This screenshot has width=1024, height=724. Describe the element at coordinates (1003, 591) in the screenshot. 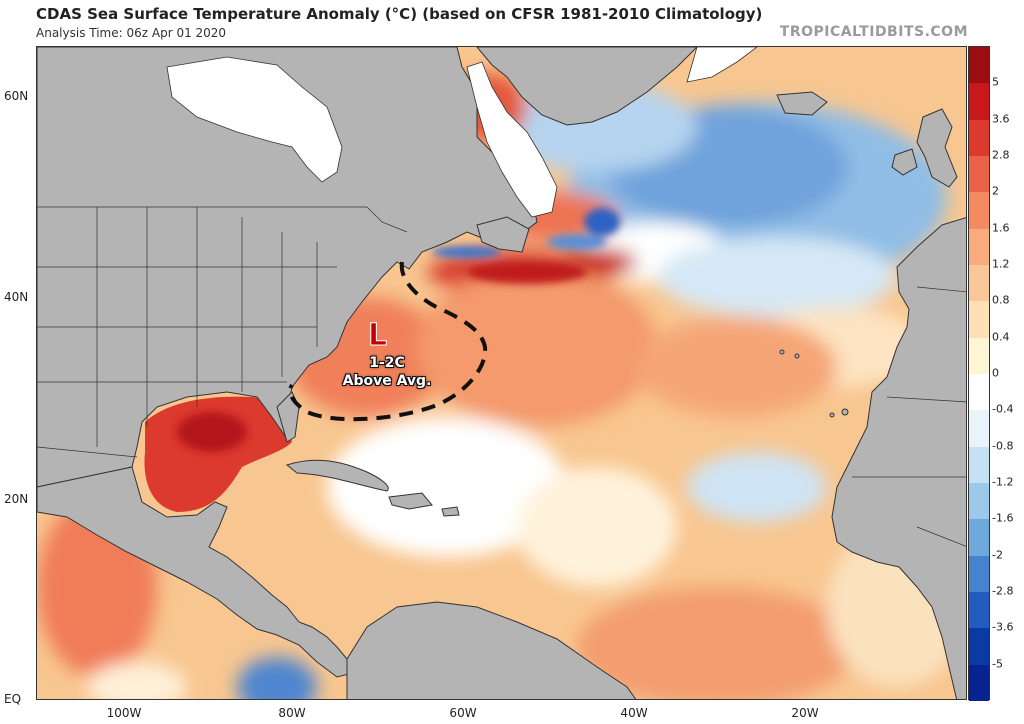

I see `colorbar-tick-label: -2.8` at that location.